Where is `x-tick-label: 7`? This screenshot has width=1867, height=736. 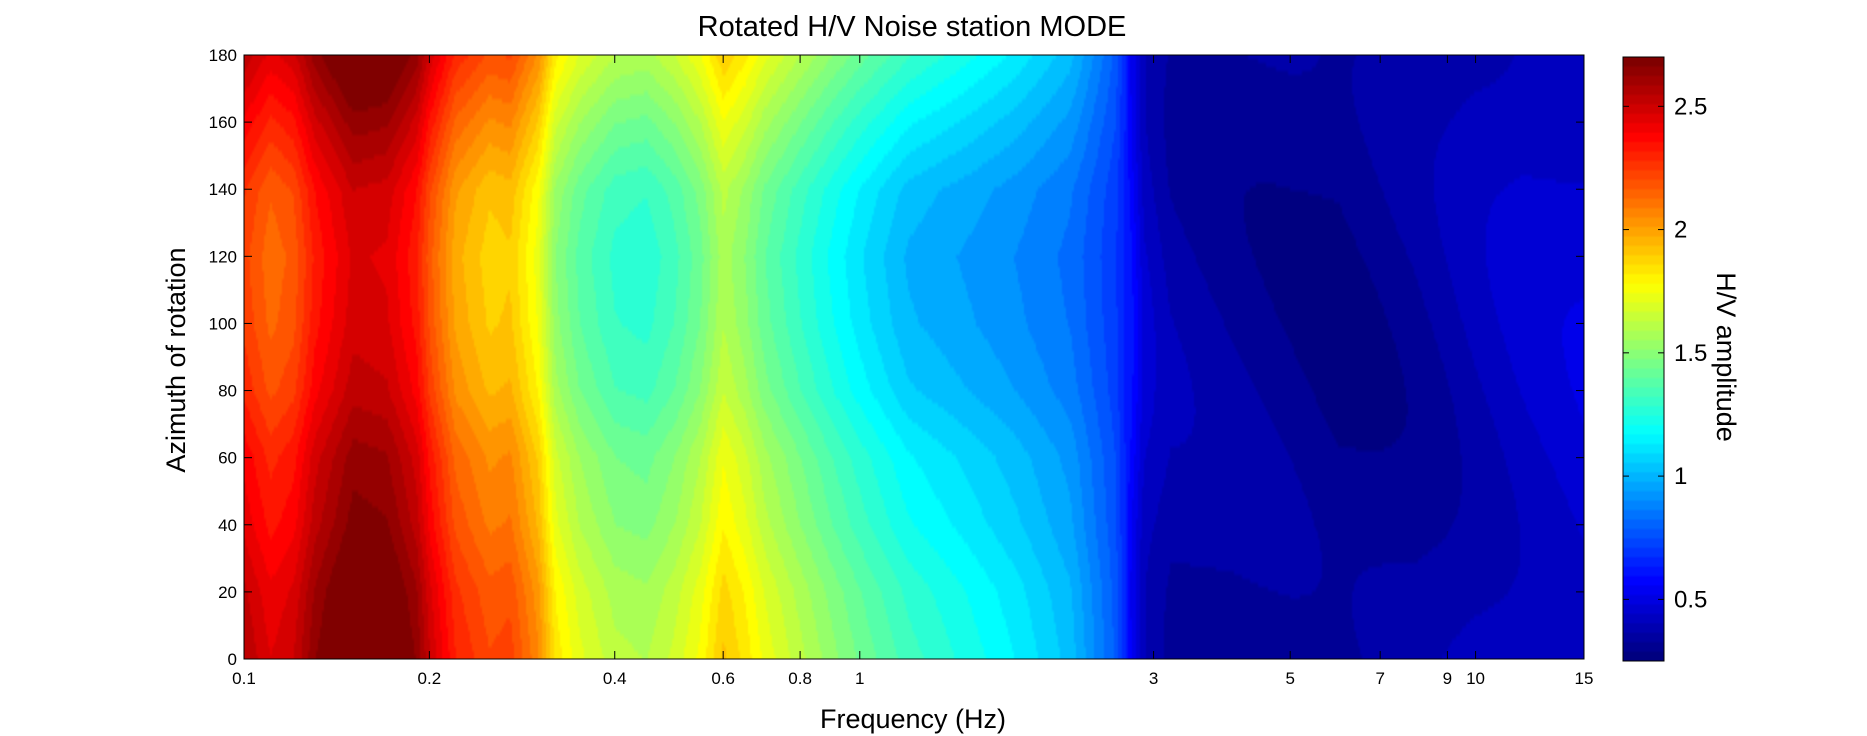
x-tick-label: 7 is located at coordinates (1379, 678).